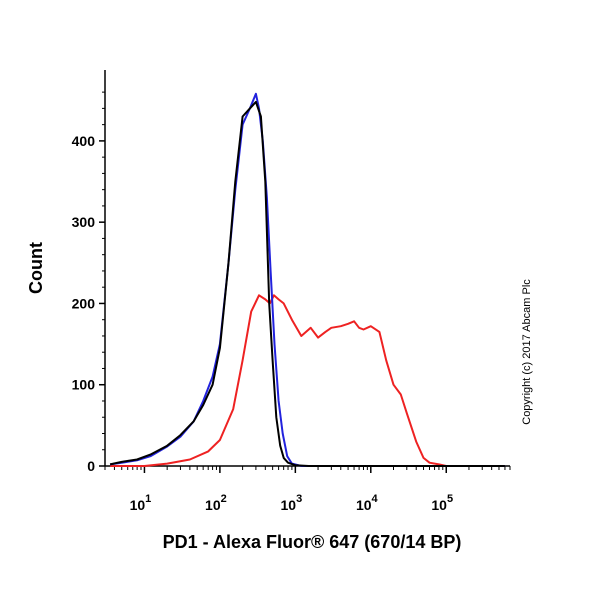 This screenshot has width=600, height=600. What do you see at coordinates (36, 268) in the screenshot?
I see `y-axis-label: Count` at bounding box center [36, 268].